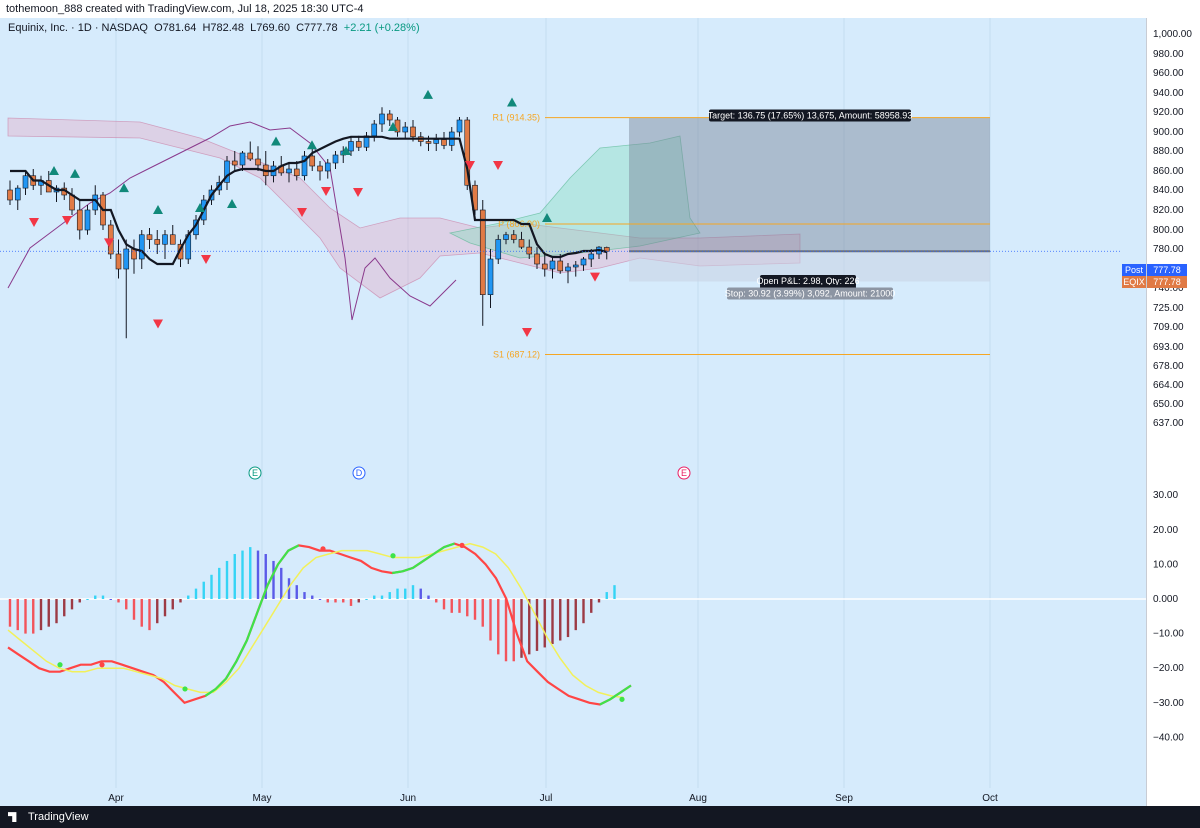 The height and width of the screenshot is (828, 1200). What do you see at coordinates (408, 798) in the screenshot?
I see `month-label: Jun` at bounding box center [408, 798].